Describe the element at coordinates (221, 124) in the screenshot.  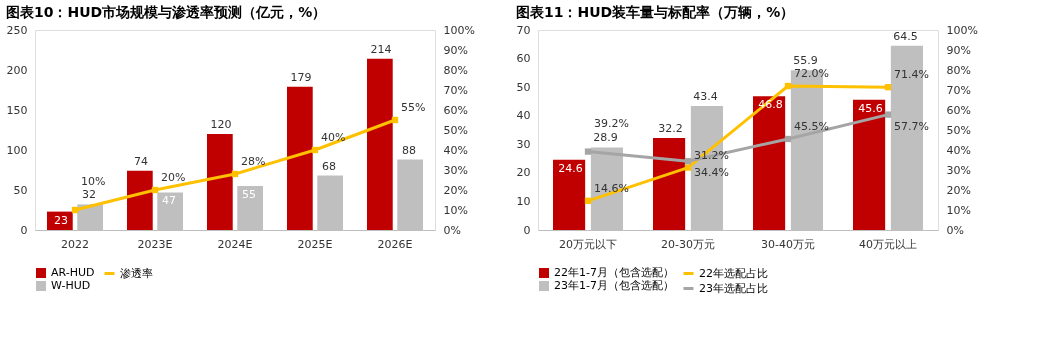
I see `data-label: 120` at that location.